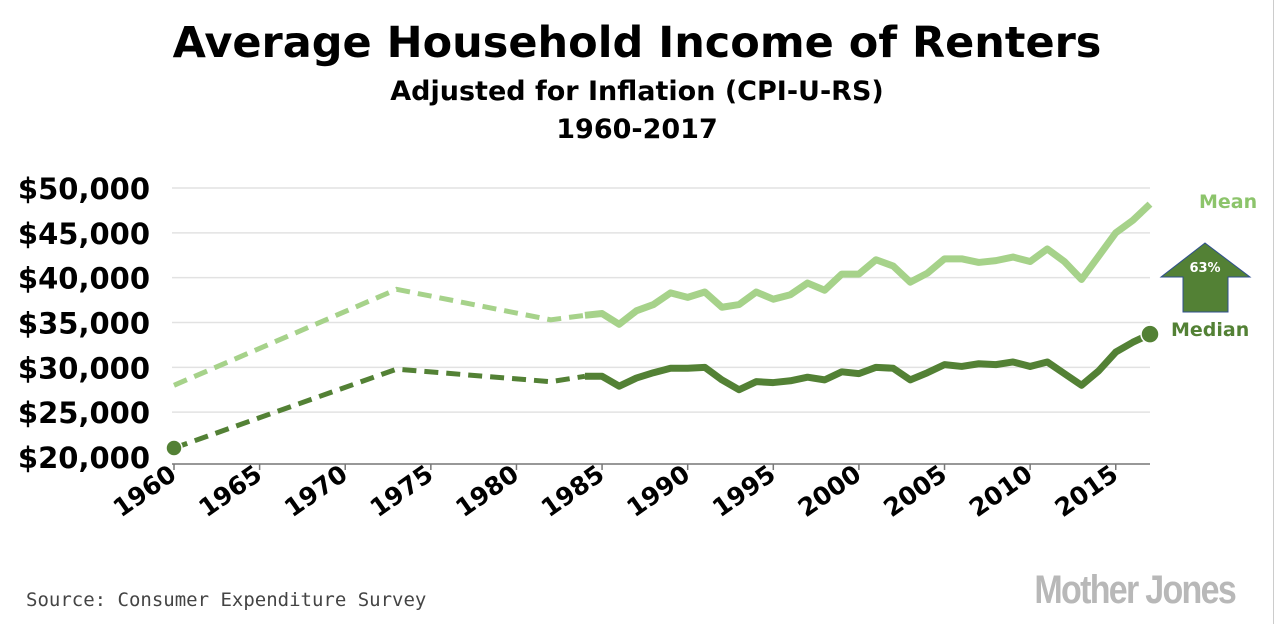  What do you see at coordinates (84, 368) in the screenshot?
I see `y-tick-label: $30,000` at bounding box center [84, 368].